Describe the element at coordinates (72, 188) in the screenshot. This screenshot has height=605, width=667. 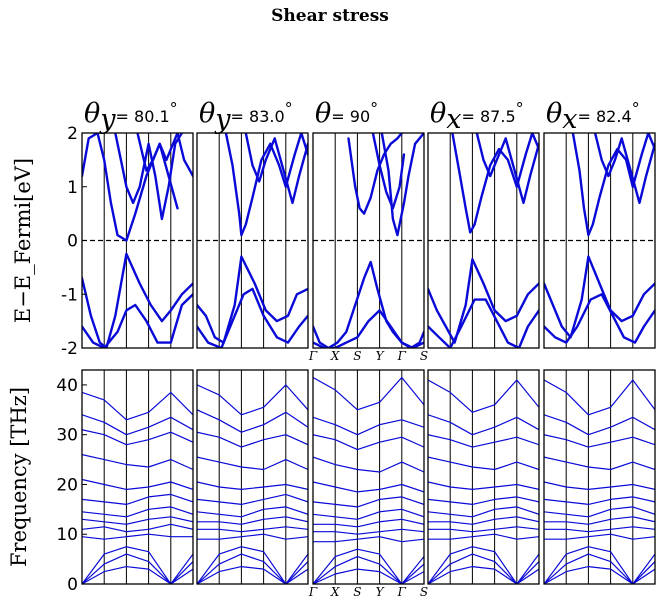
I see `y-tick-label: 1` at that location.